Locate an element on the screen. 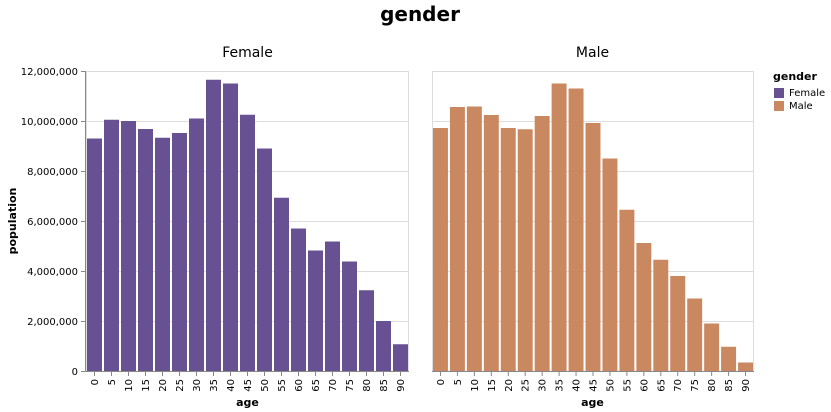  x-tick-label-male-70: 70 is located at coordinates (678, 385).